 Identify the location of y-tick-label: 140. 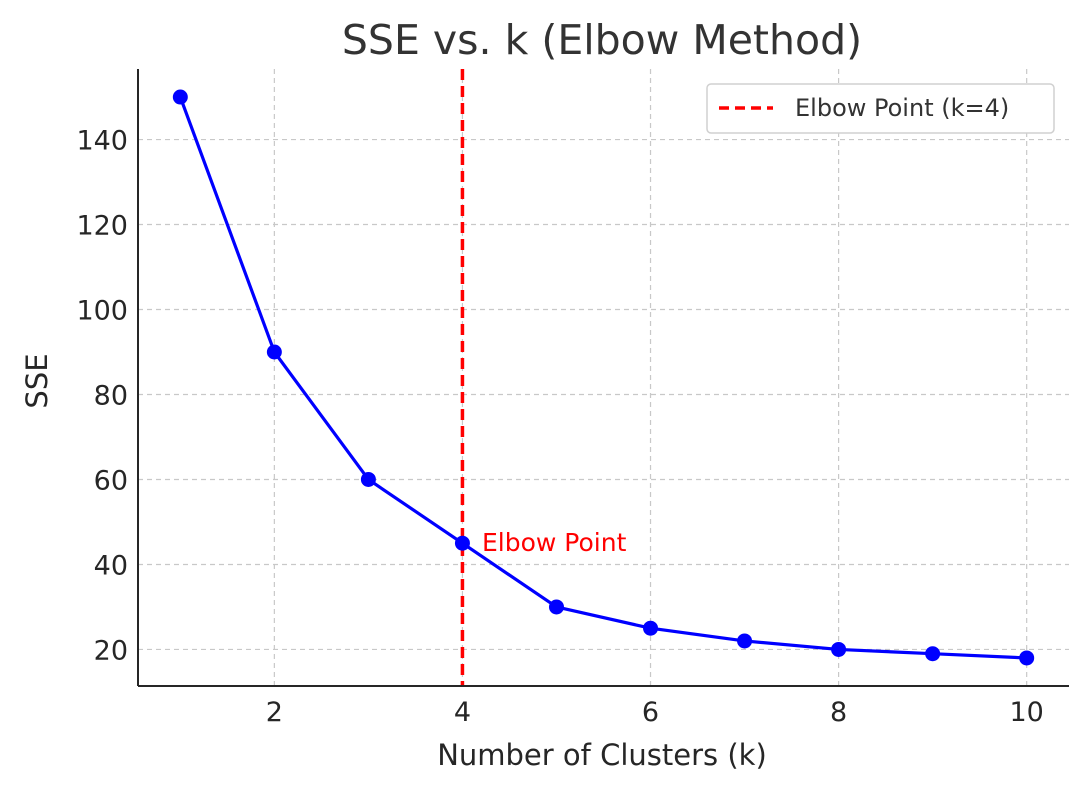
(102, 141).